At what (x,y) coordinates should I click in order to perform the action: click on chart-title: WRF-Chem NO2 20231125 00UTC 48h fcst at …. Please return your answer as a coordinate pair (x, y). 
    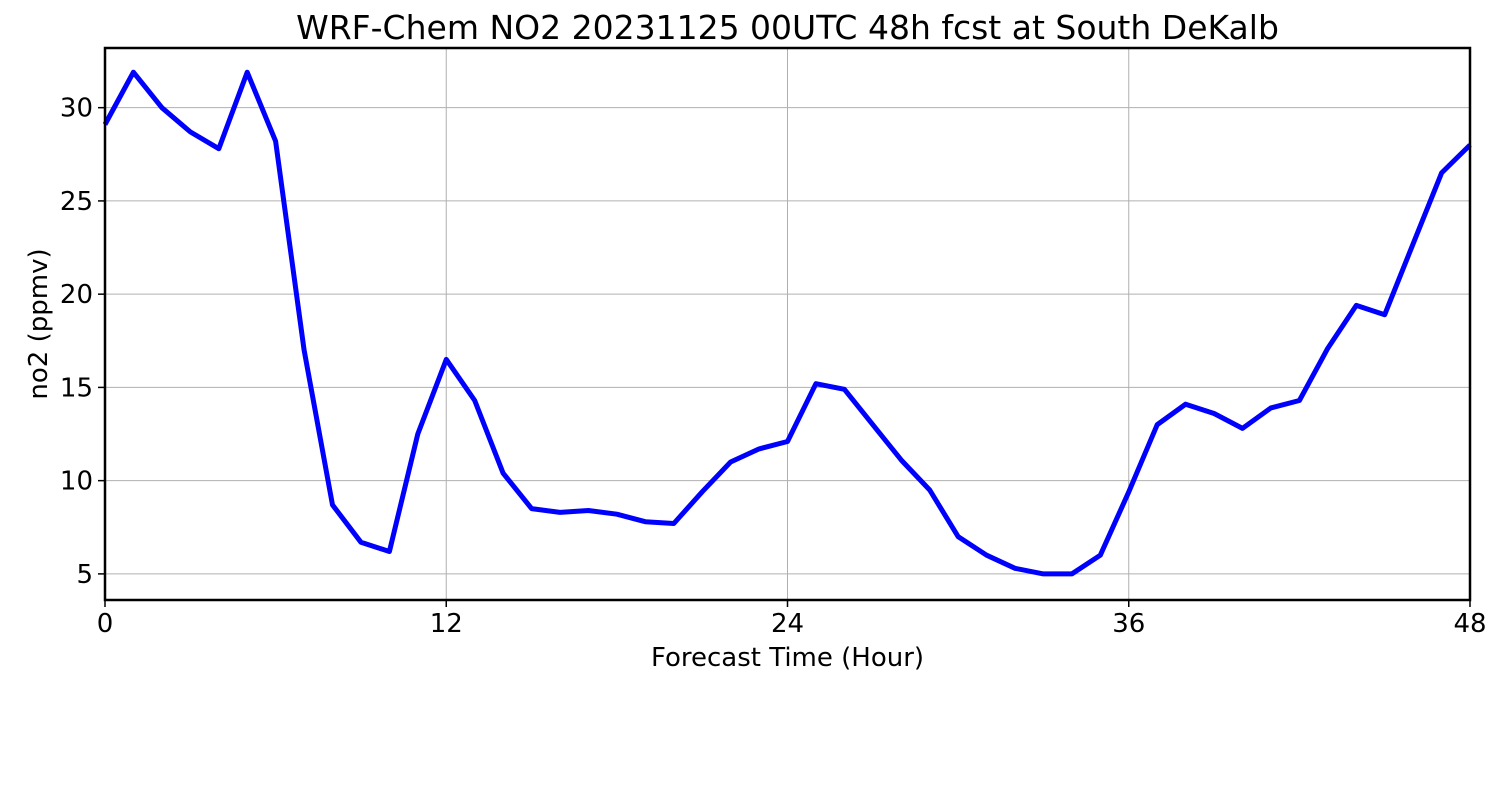
    Looking at the image, I should click on (787, 27).